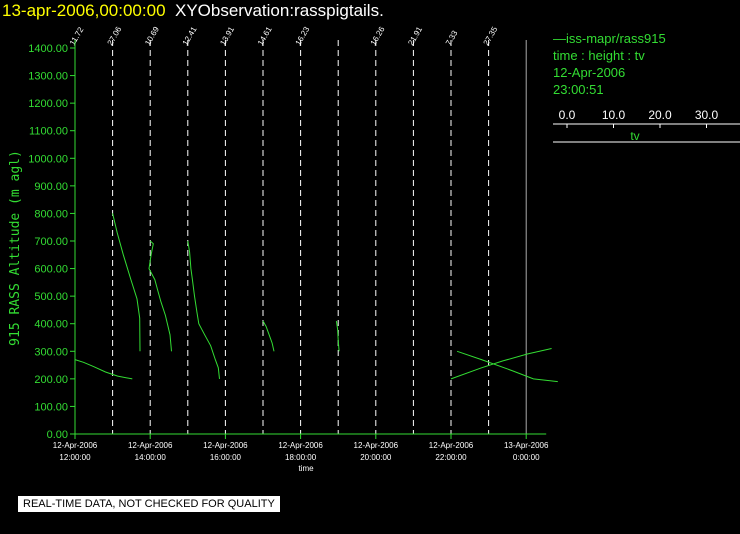 This screenshot has height=534, width=740. What do you see at coordinates (51, 270) in the screenshot?
I see `y-tick-label: 600.00` at bounding box center [51, 270].